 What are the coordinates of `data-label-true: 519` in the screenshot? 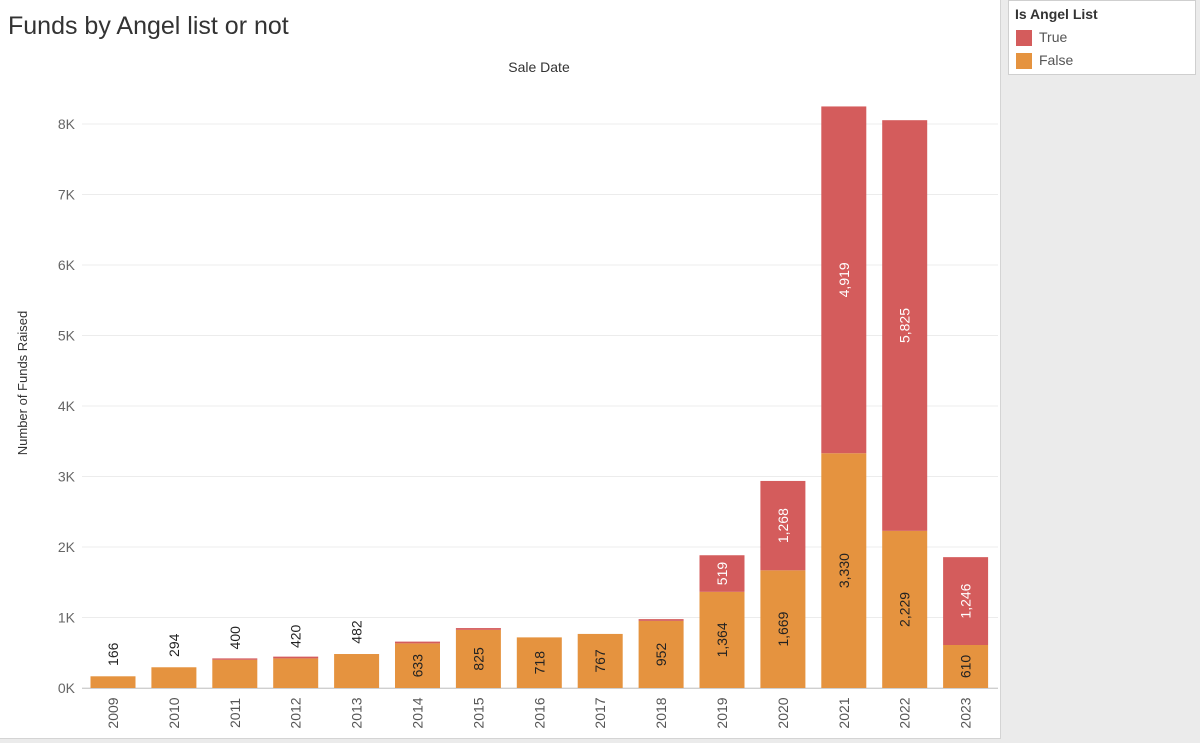 It's located at (722, 574).